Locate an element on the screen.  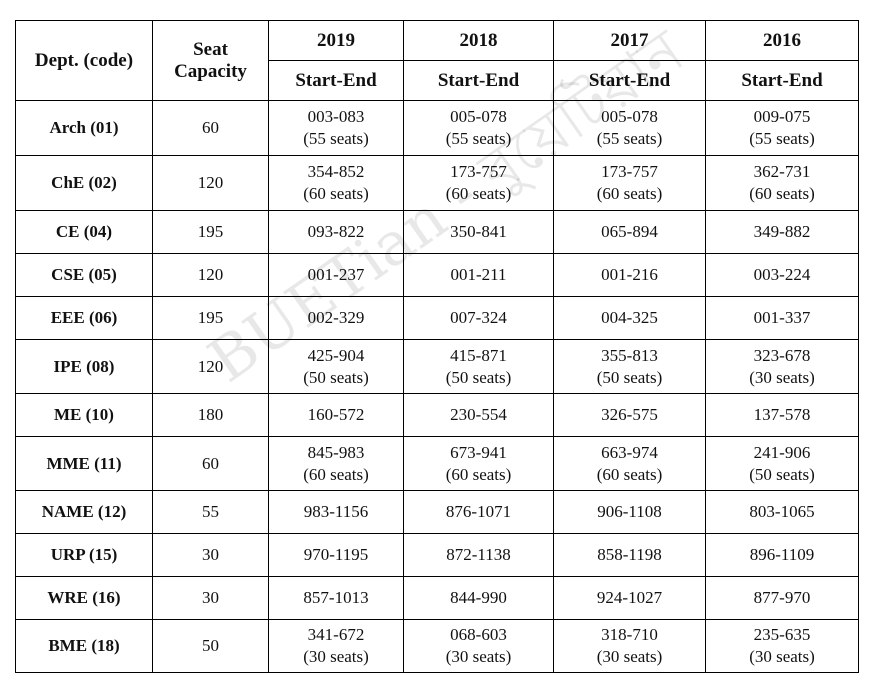
range-cell: 349-882 is located at coordinates (782, 232).